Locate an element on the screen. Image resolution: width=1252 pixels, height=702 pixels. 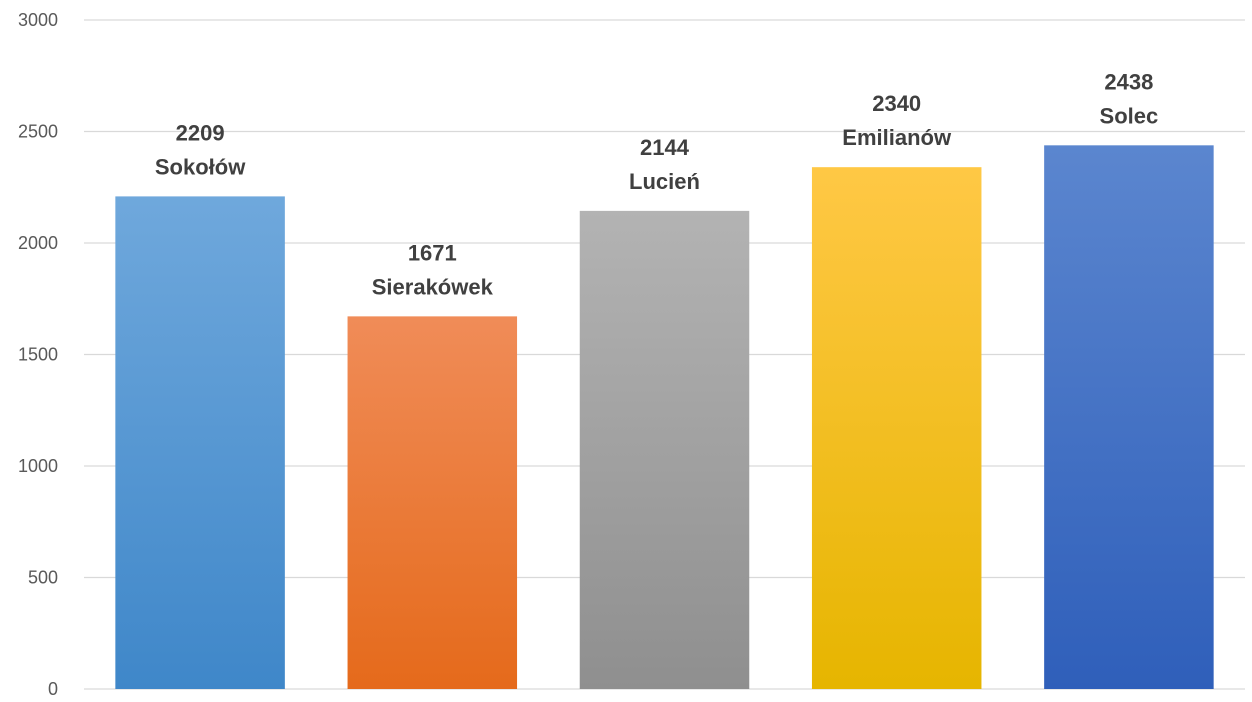
bar-category-label: Sokołów is located at coordinates (200, 166).